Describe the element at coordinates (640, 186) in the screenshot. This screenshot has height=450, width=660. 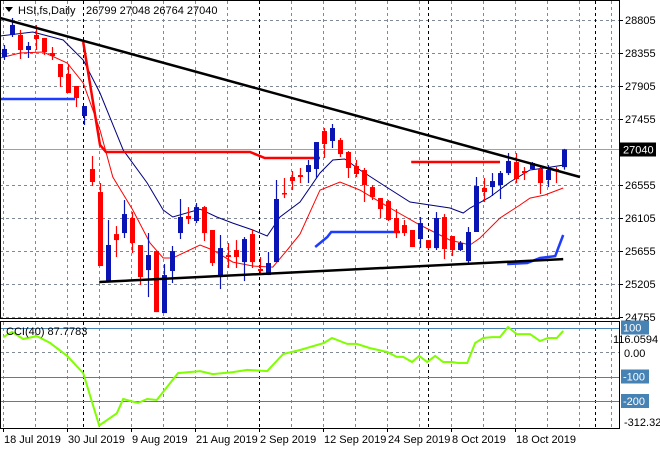
I see `price-tick-label: 26555` at that location.